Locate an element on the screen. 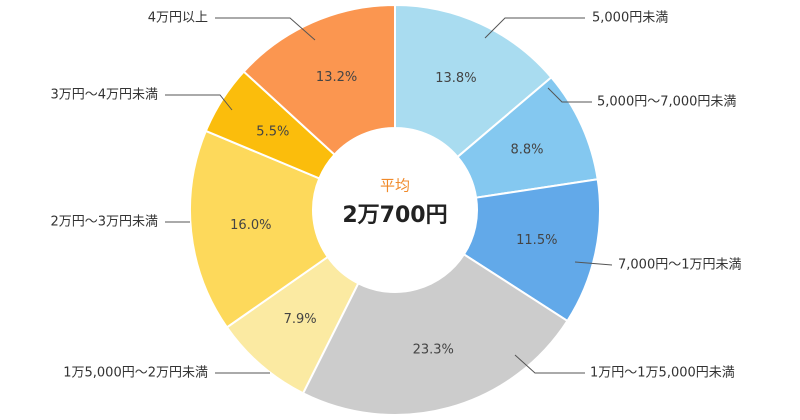 This screenshot has height=420, width=800. center-label: 平均 is located at coordinates (395, 186).